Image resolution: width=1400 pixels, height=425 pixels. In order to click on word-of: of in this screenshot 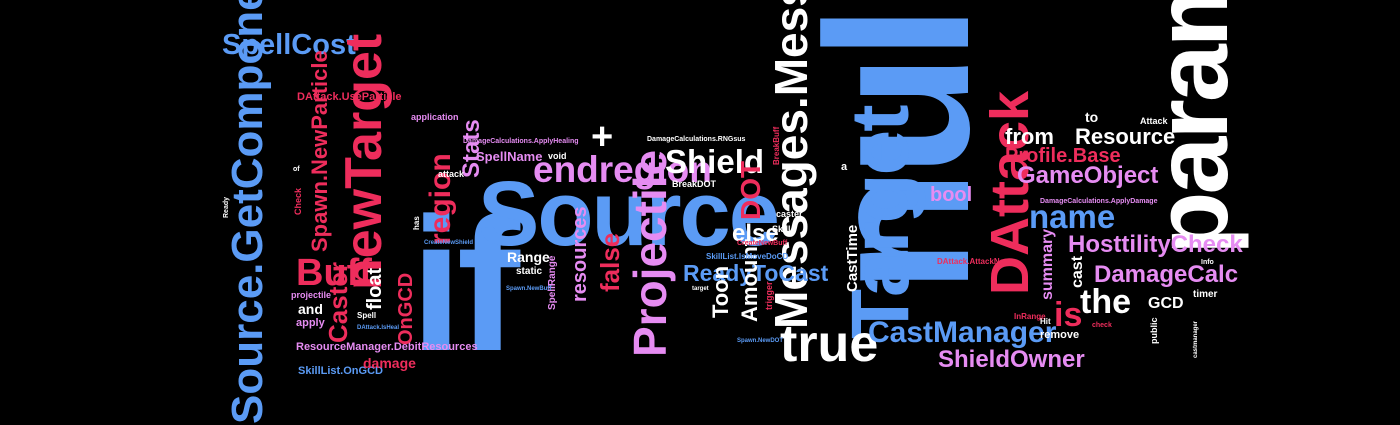, I will do `click(296, 169)`.